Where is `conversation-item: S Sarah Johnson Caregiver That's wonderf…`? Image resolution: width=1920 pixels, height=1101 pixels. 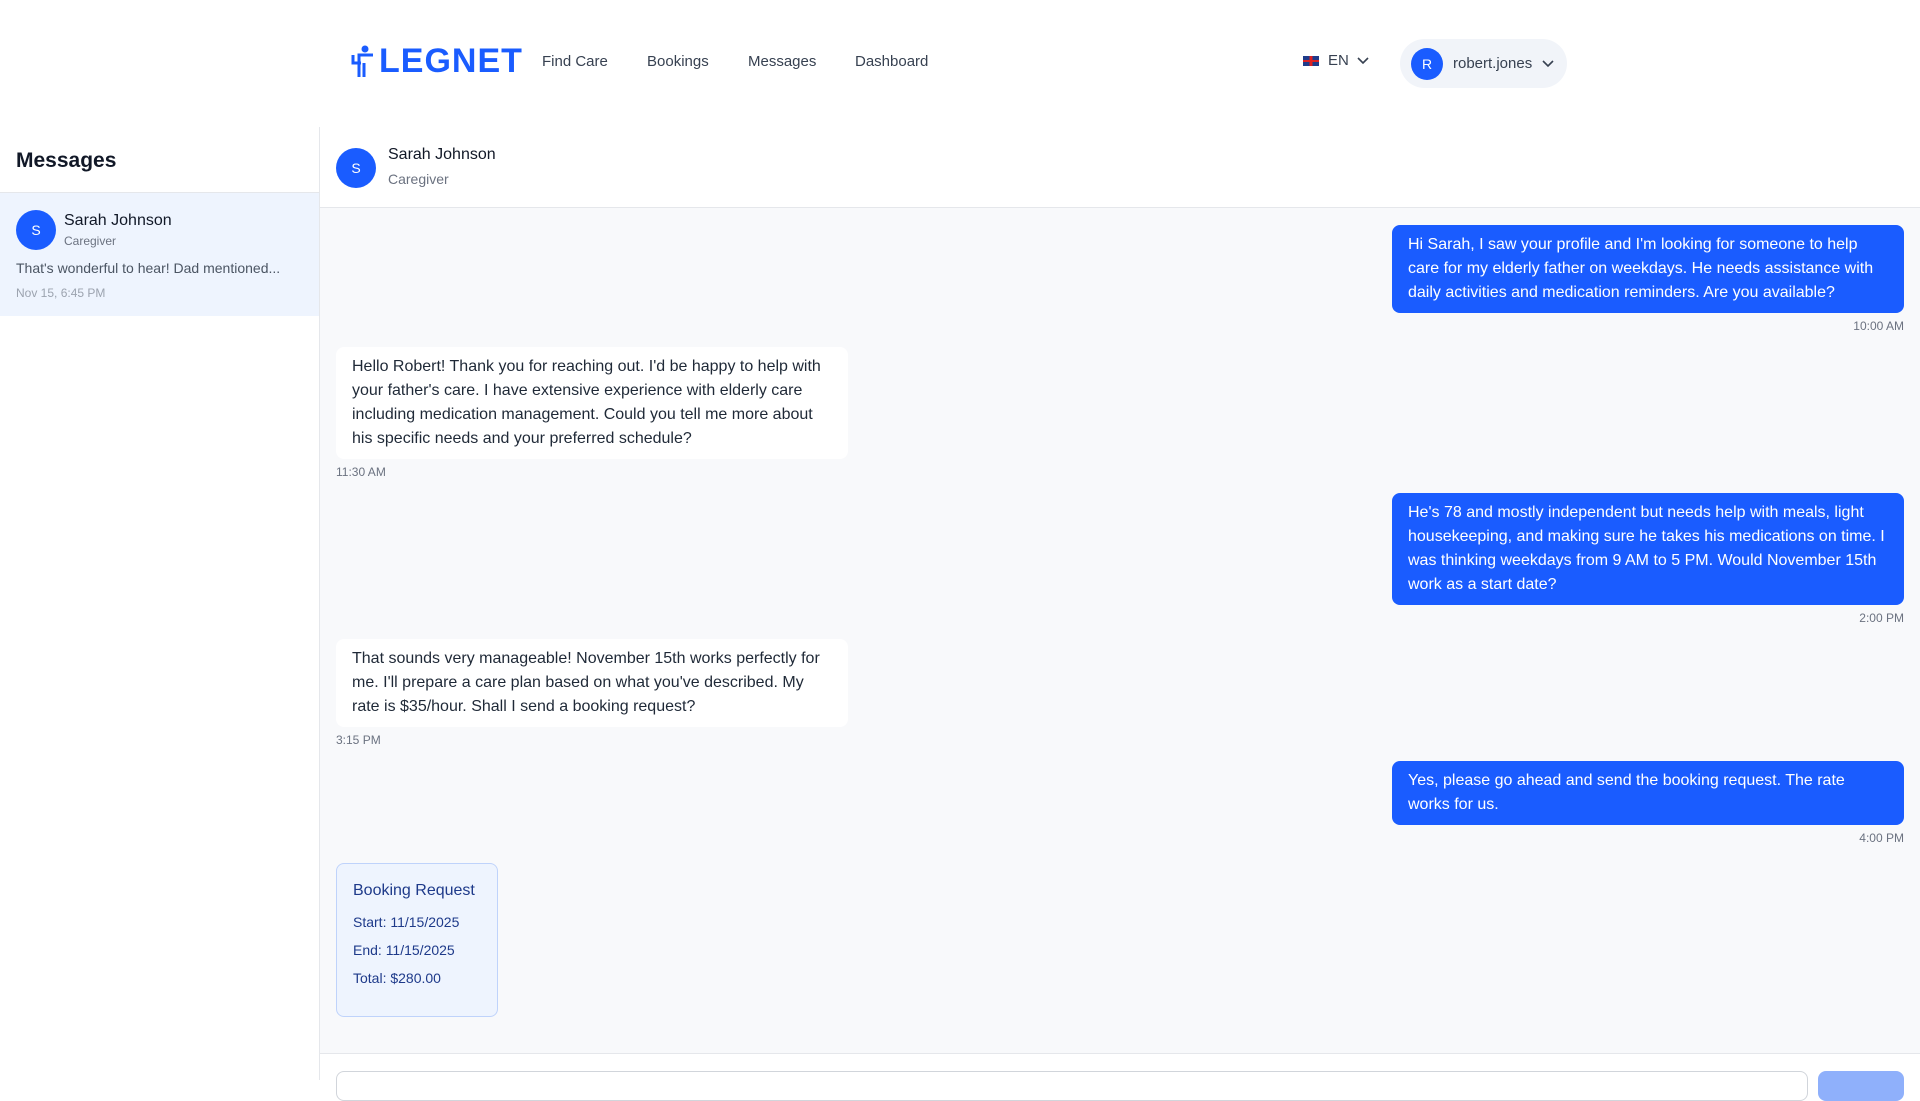 conversation-item: S Sarah Johnson Caregiver That's wonderf… is located at coordinates (159, 254).